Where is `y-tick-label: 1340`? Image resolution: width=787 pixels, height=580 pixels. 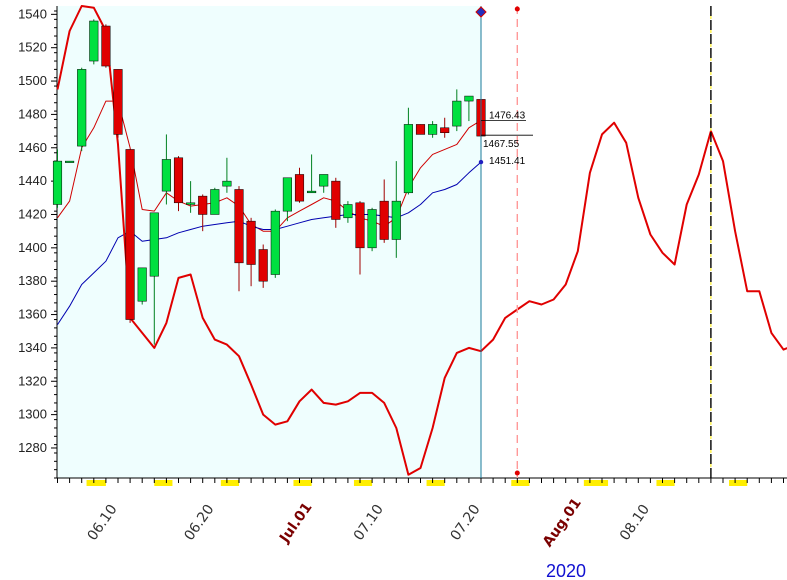
y-tick-label: 1340 is located at coordinates (32, 347).